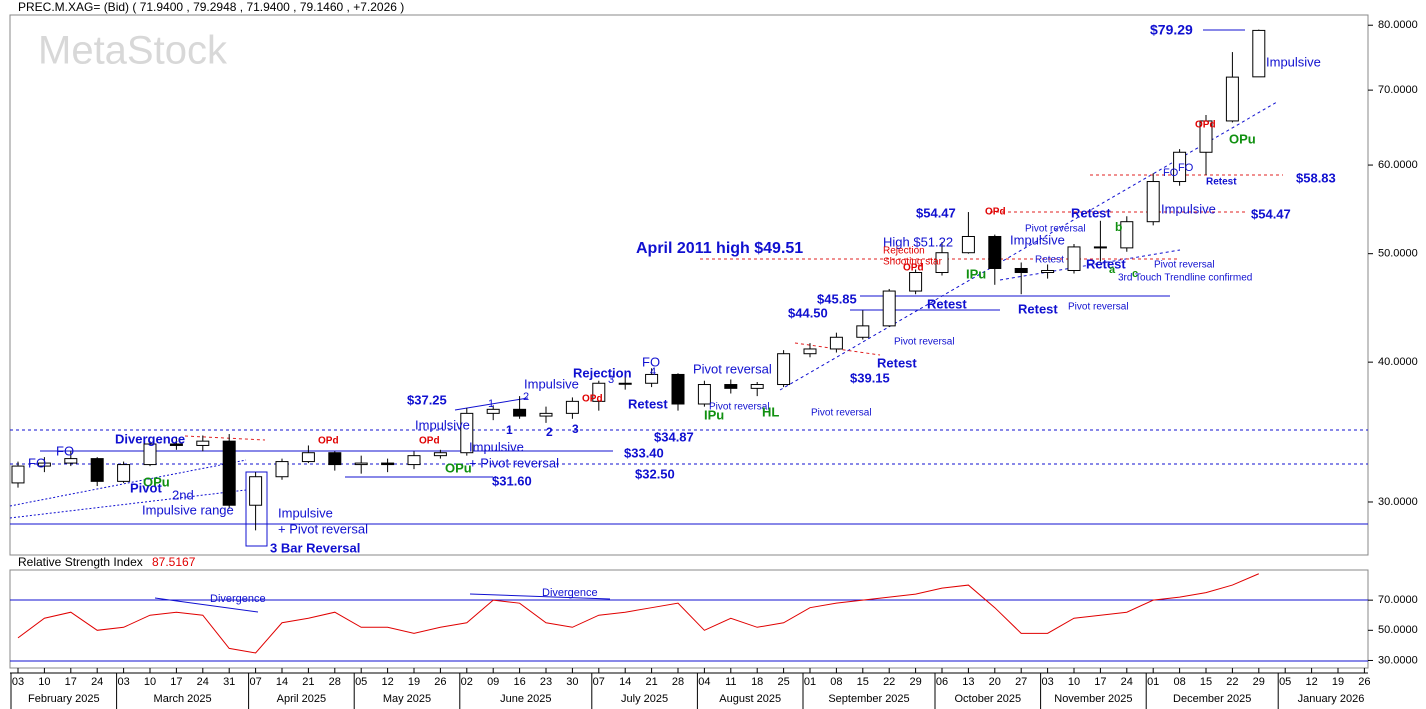 The image size is (1426, 709). I want to click on x-tick-label: 23, so click(546, 682).